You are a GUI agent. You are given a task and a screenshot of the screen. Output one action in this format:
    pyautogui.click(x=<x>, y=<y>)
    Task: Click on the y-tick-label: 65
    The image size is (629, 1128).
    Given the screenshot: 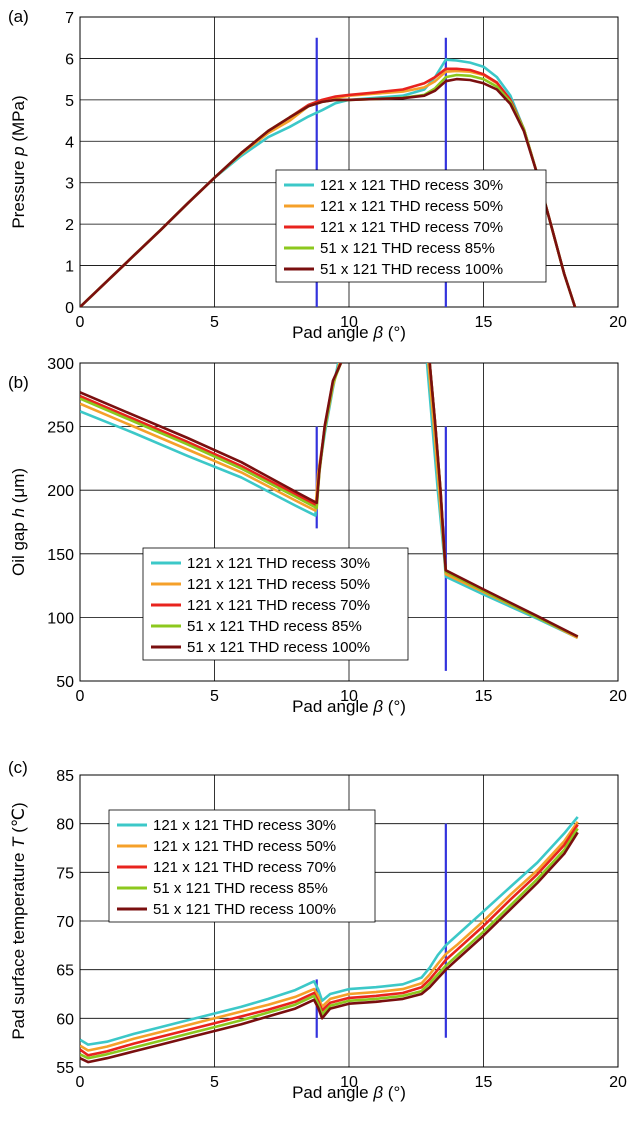 What is the action you would take?
    pyautogui.click(x=65, y=971)
    